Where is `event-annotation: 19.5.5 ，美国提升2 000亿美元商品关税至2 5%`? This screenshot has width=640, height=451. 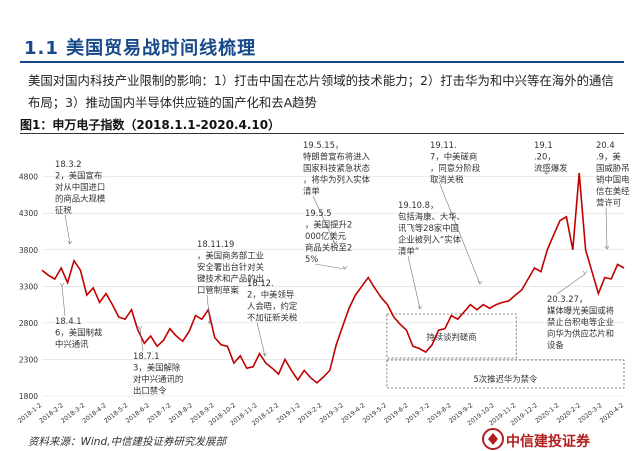 event-annotation: 19.5.5 ，美国提升2 000亿美元商品关税至2 5% is located at coordinates (328, 236).